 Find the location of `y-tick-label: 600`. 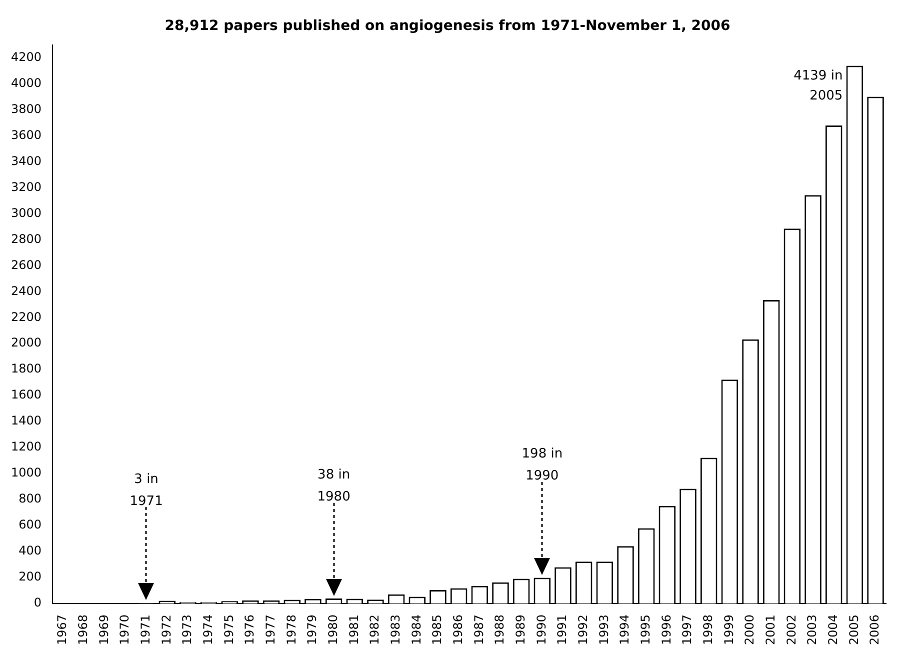

y-tick-label: 600 is located at coordinates (30, 525).